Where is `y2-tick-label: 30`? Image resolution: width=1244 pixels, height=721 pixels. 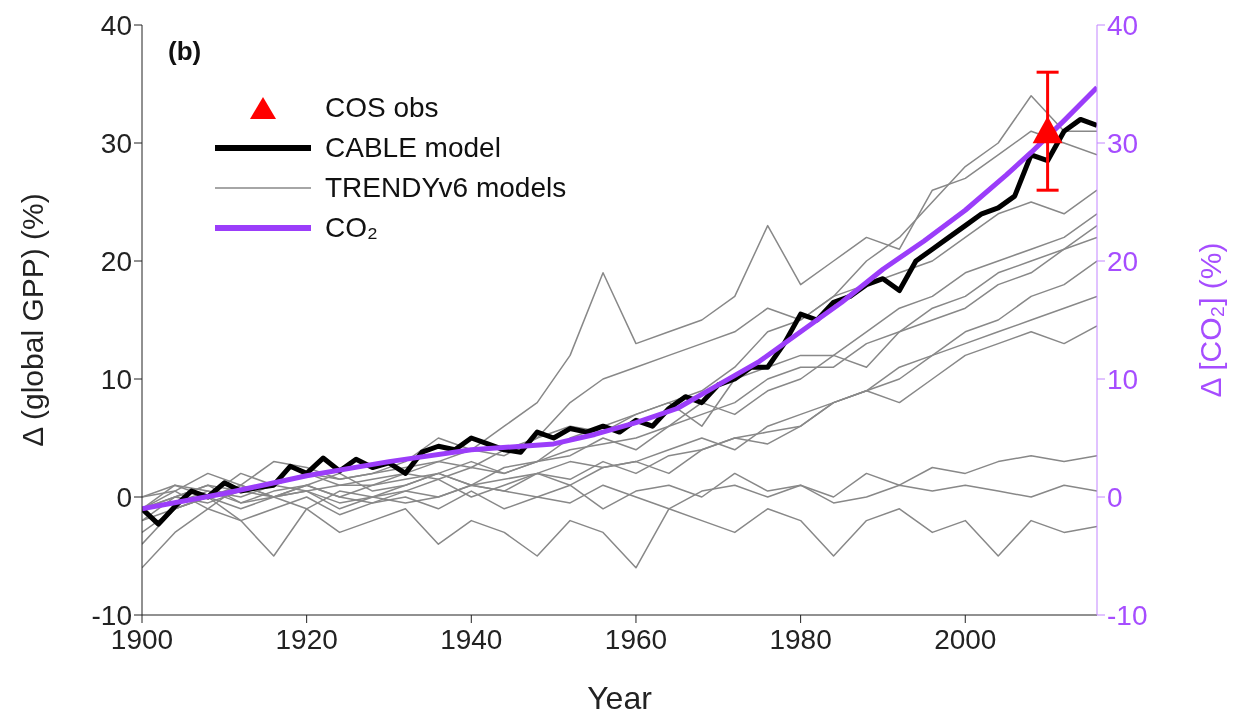
y2-tick-label: 30 is located at coordinates (1123, 143).